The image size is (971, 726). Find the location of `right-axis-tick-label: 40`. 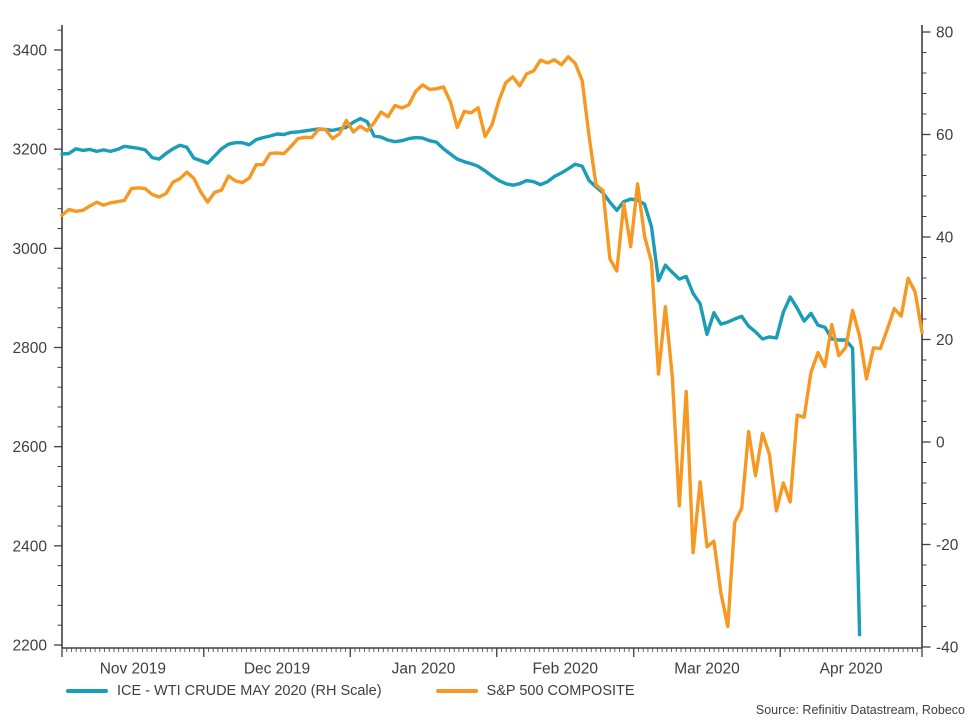

right-axis-tick-label: 40 is located at coordinates (945, 237).